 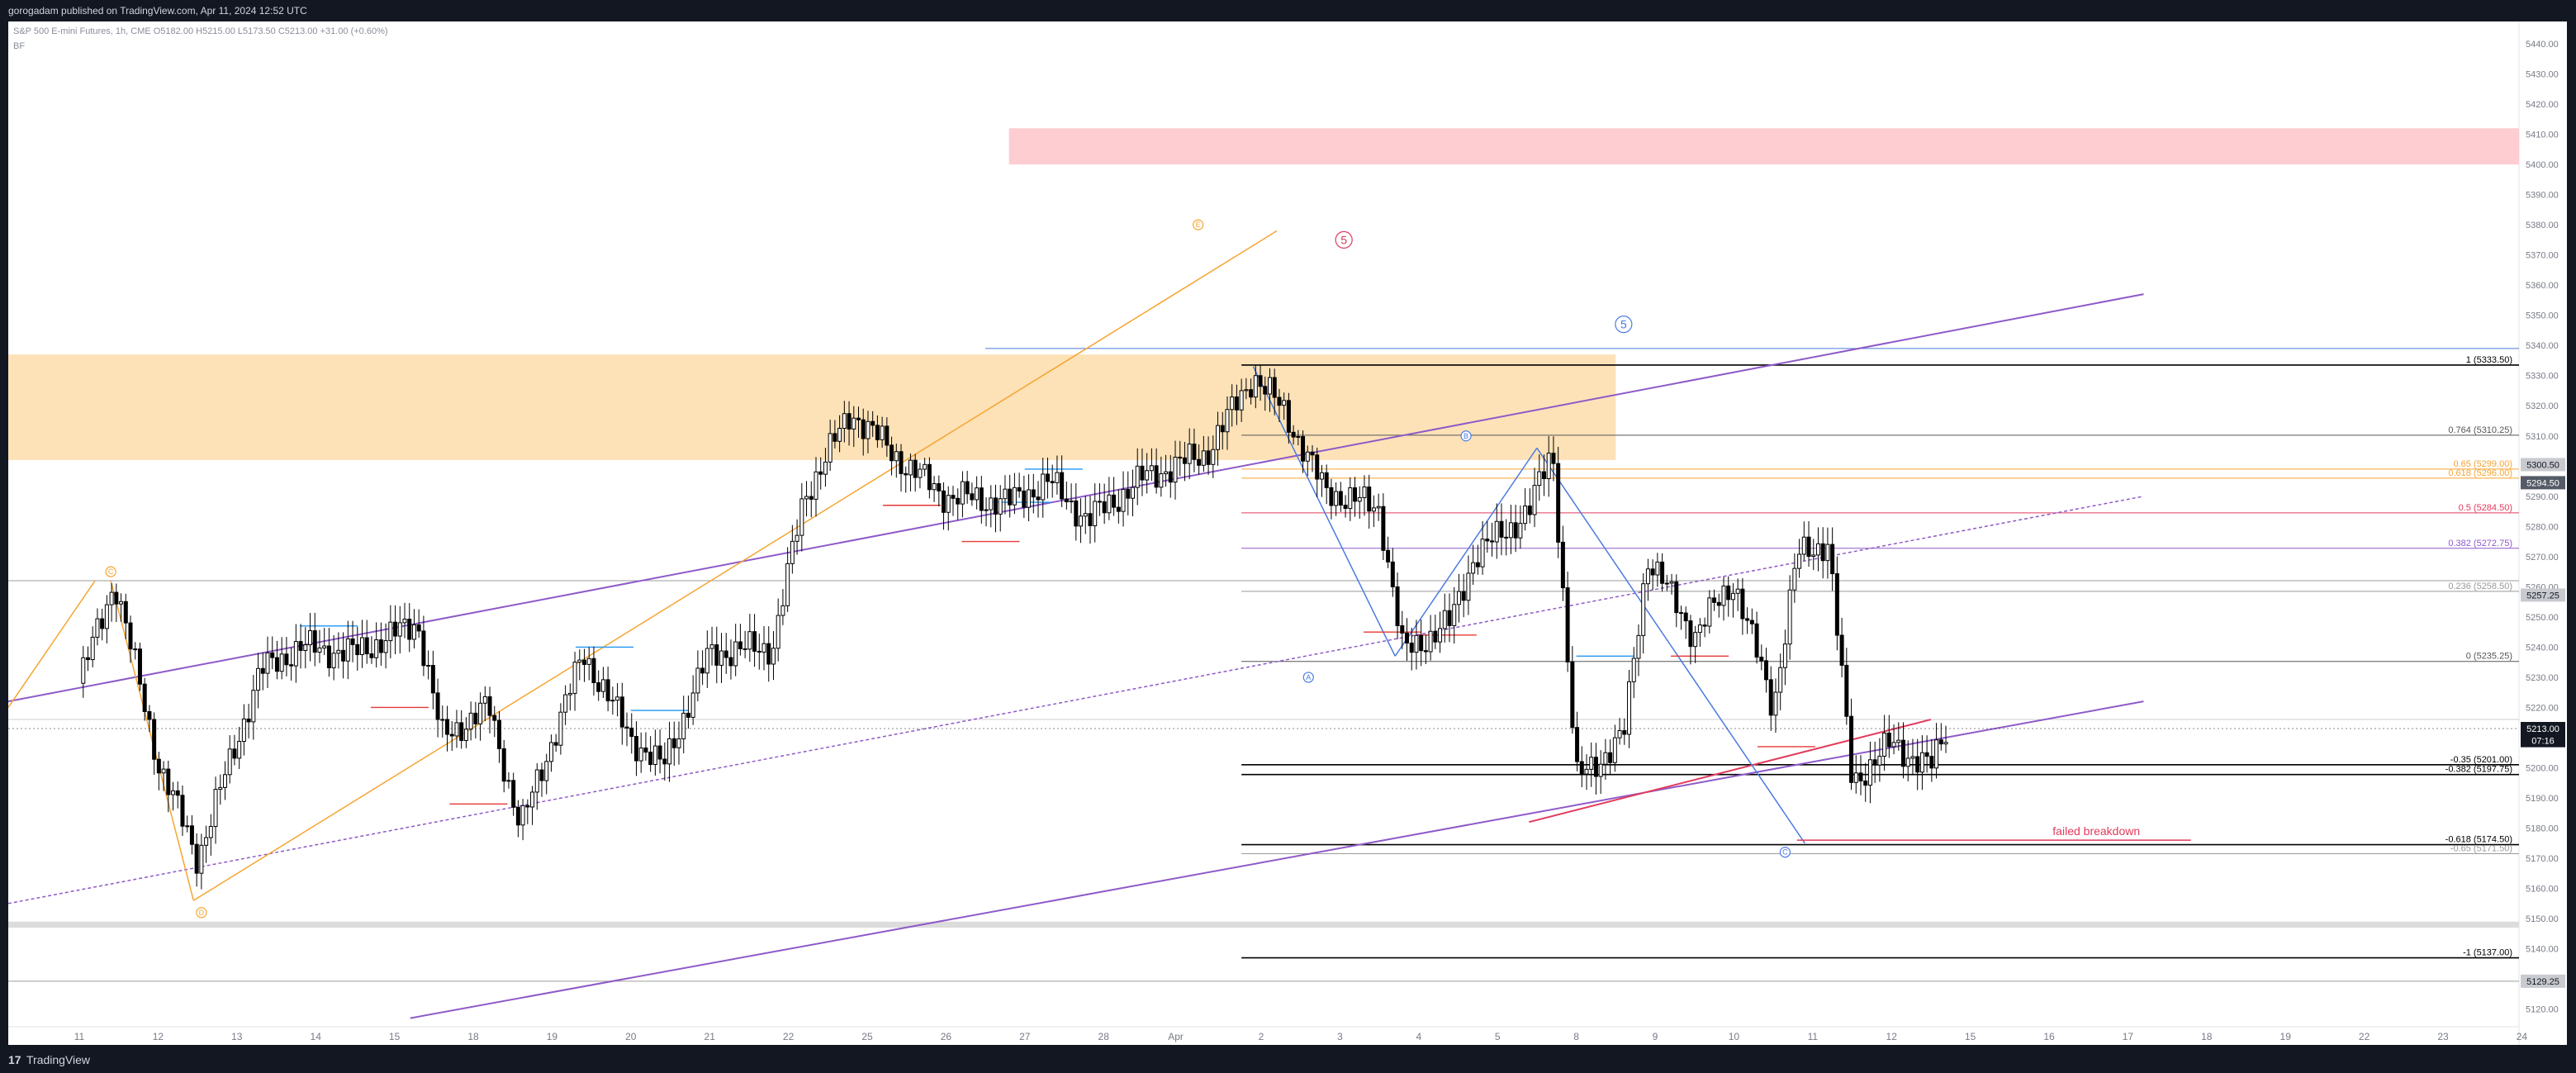 What do you see at coordinates (2571, 533) in the screenshot?
I see `frame-right` at bounding box center [2571, 533].